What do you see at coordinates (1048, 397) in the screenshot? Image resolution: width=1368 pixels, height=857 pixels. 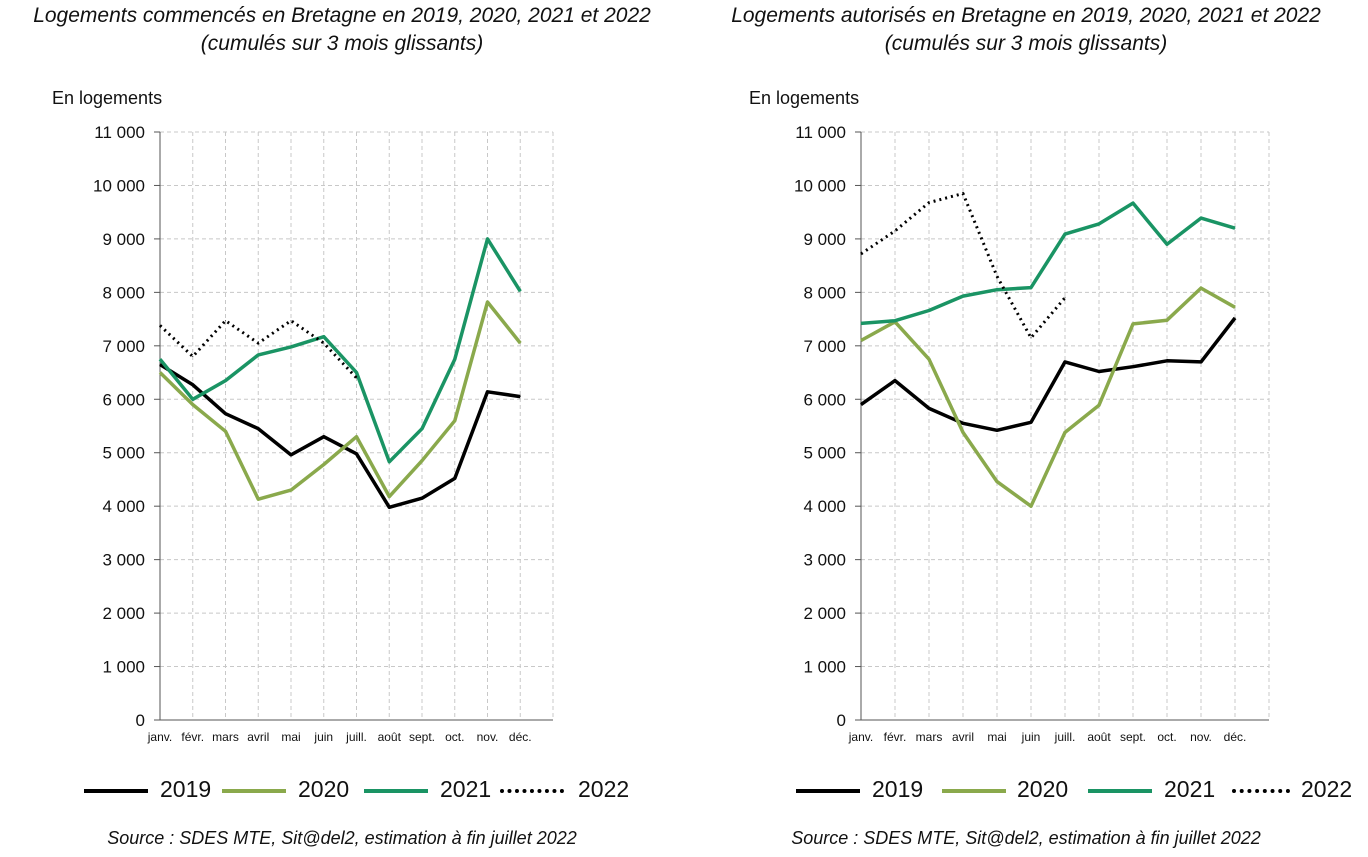 I see `series-line-2020` at bounding box center [1048, 397].